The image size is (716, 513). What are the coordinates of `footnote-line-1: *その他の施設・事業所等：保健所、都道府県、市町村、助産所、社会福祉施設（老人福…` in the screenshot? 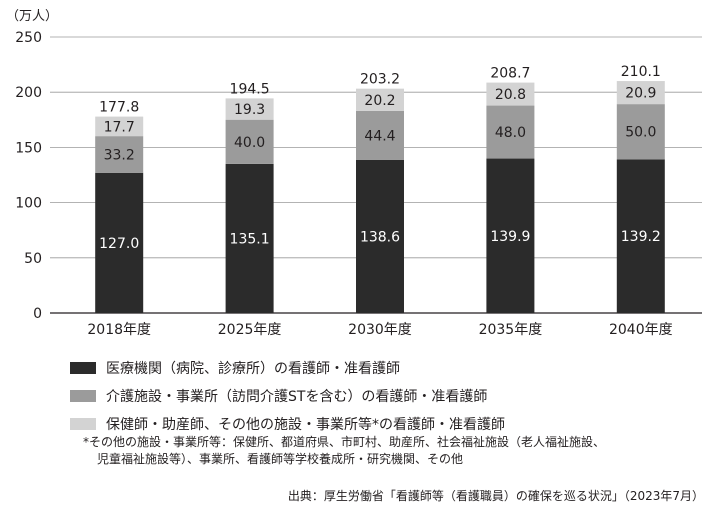 It's located at (344, 442).